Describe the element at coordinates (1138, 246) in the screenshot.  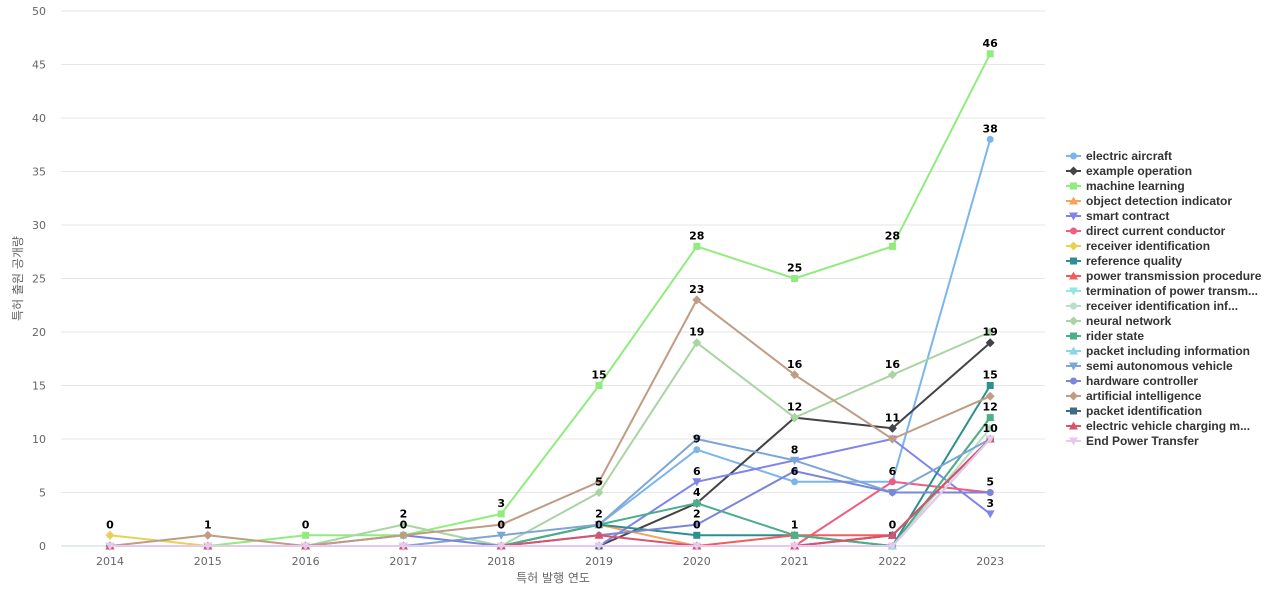
I see `legend-item: receiver identification` at that location.